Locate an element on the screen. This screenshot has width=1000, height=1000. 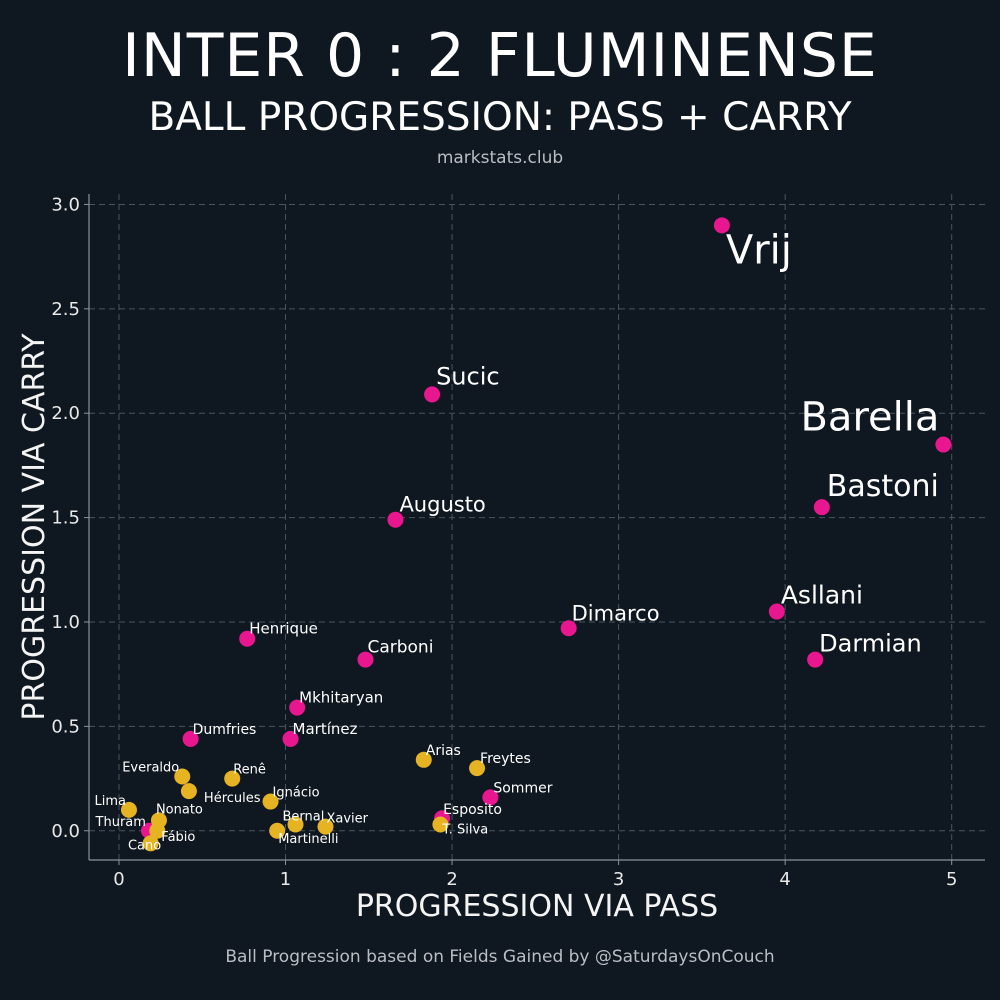
point-label-hercules: Hércules is located at coordinates (232, 798).